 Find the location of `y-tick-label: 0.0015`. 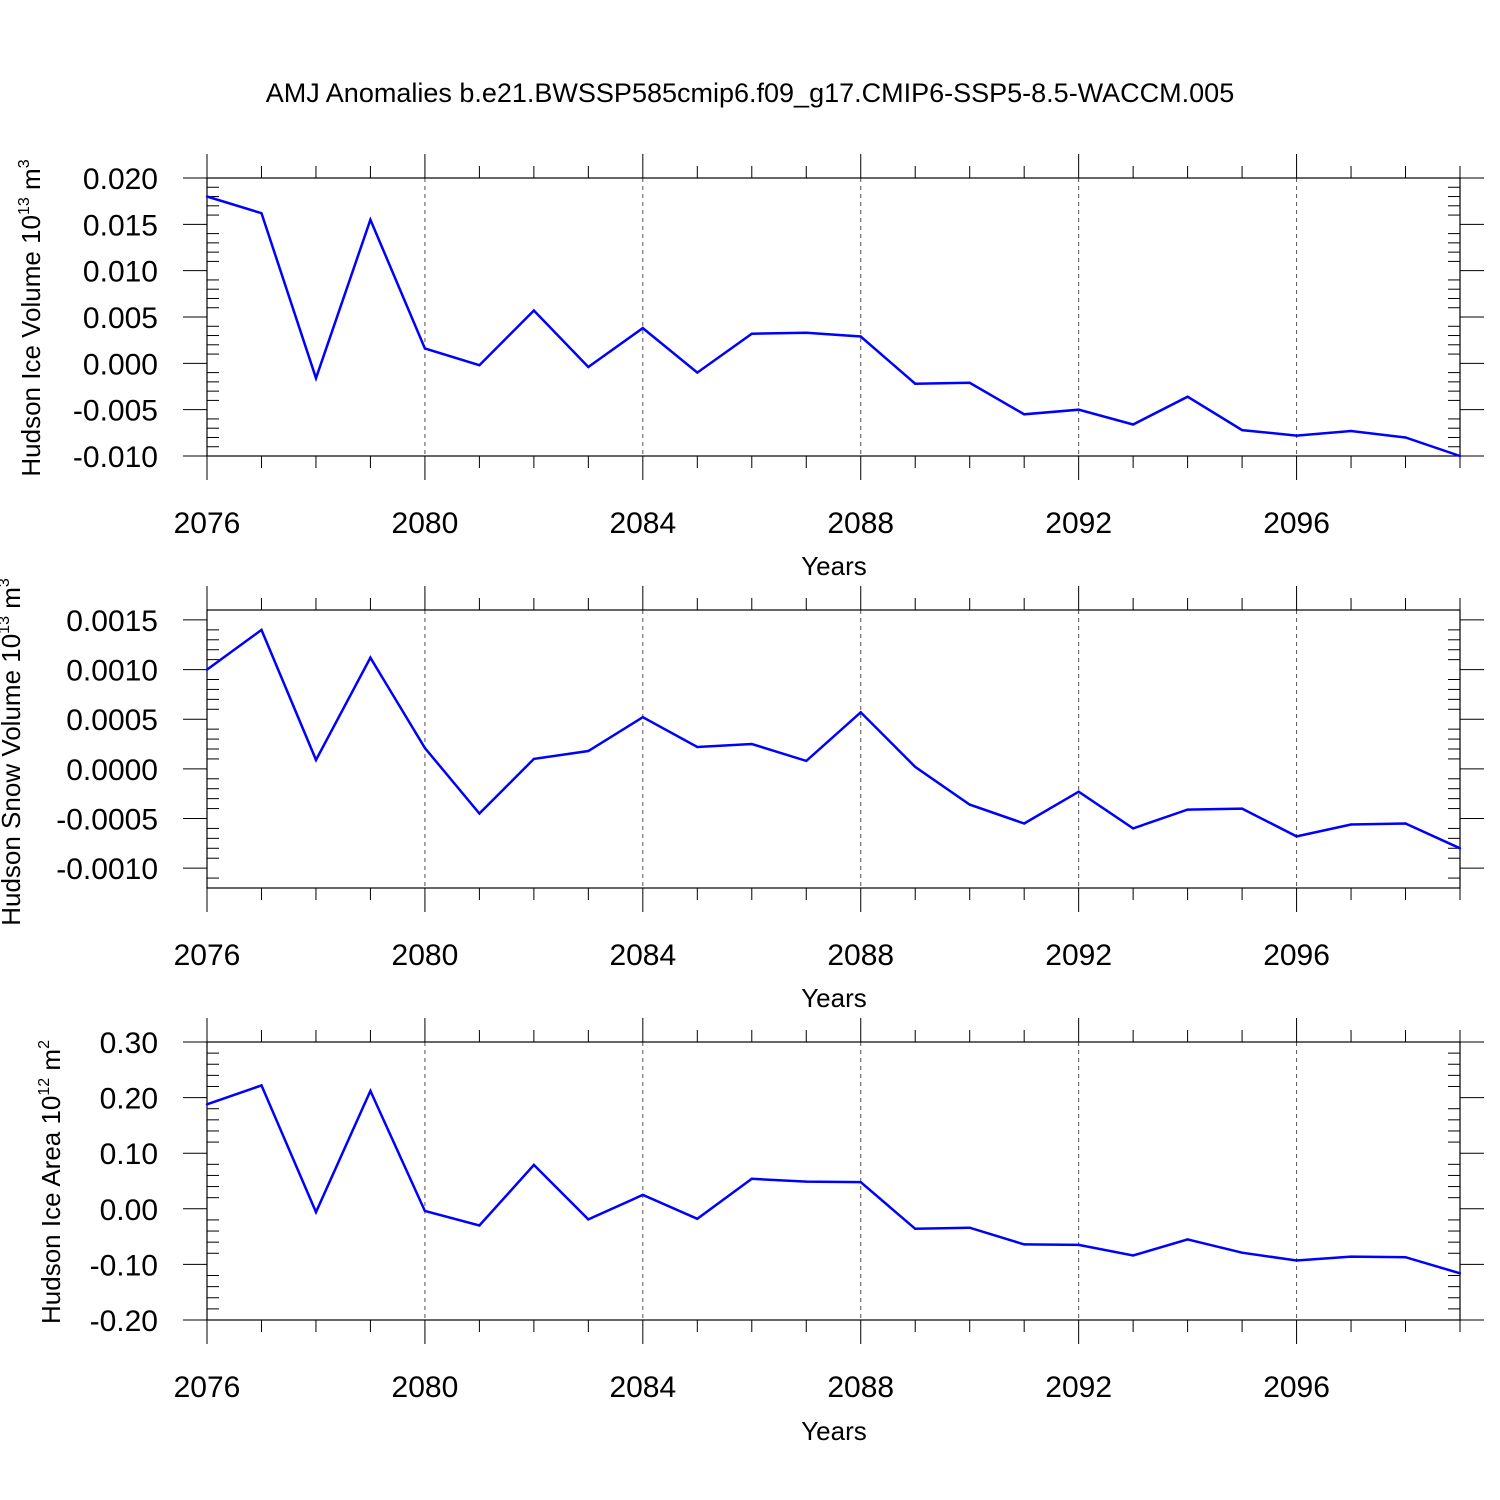

y-tick-label: 0.0015 is located at coordinates (112, 621).